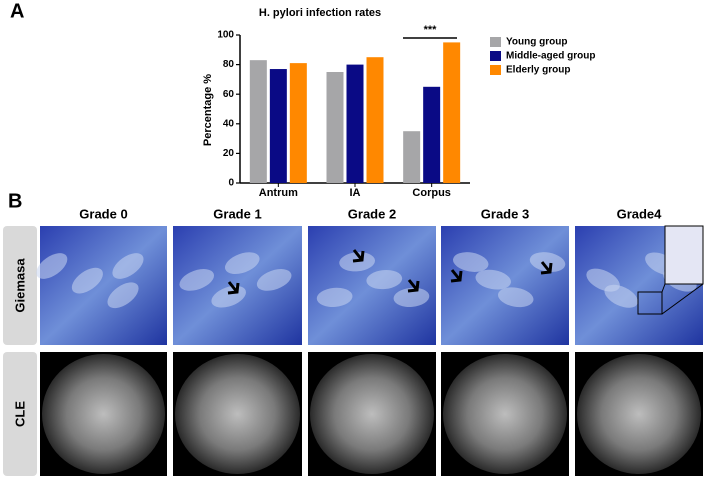 This screenshot has width=709, height=479. I want to click on y-tick-label: 20, so click(229, 153).